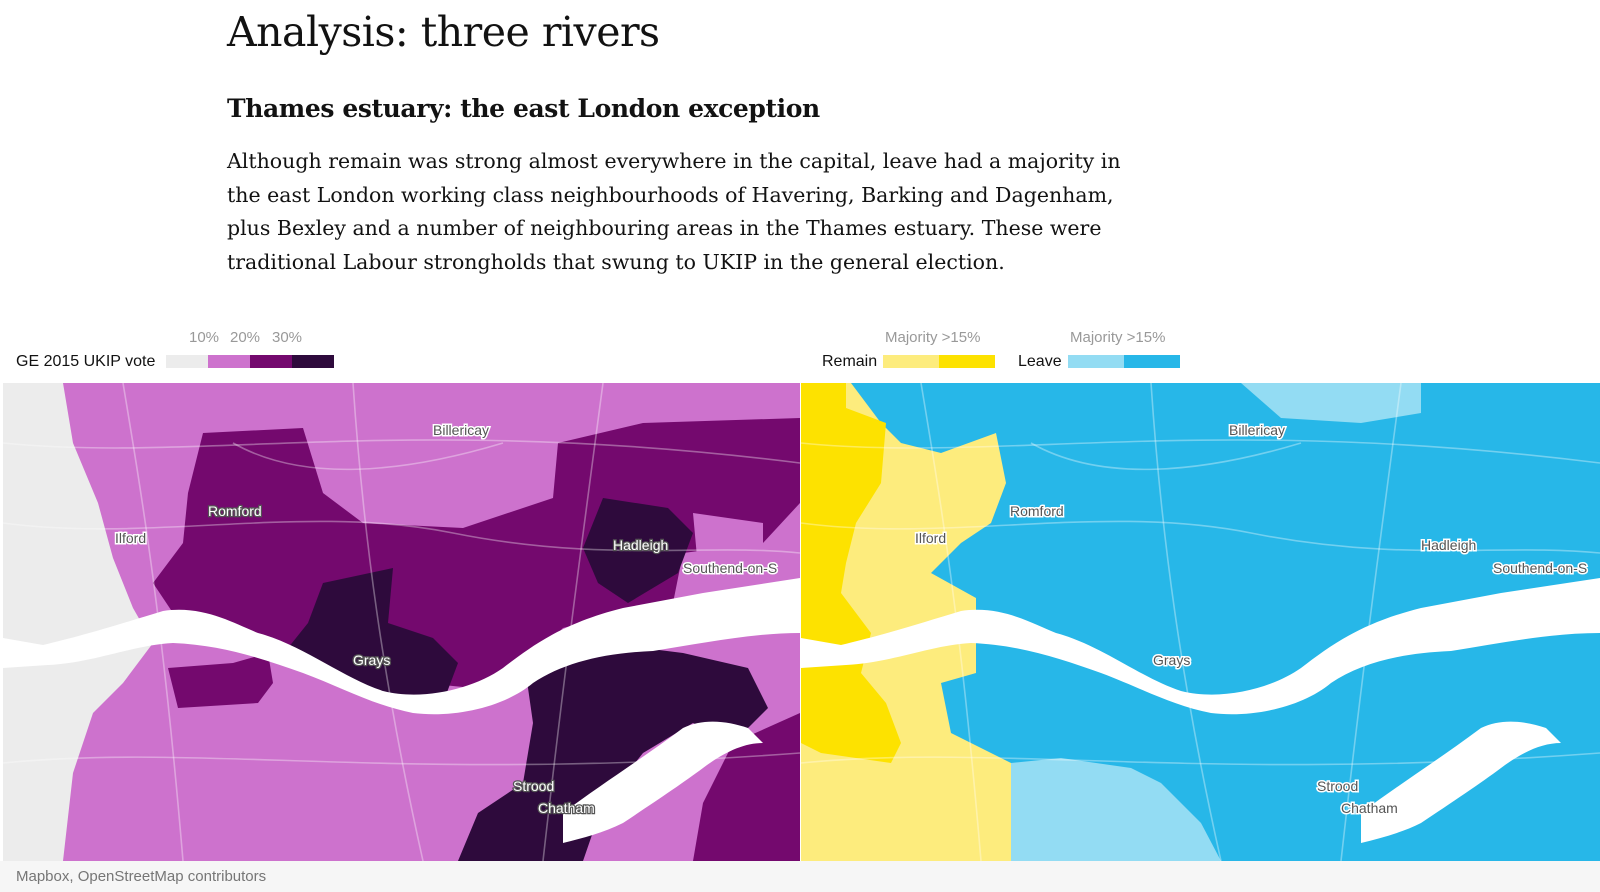 The width and height of the screenshot is (1600, 892). Describe the element at coordinates (730, 568) in the screenshot. I see `label-southend: Southend-on-S` at that location.